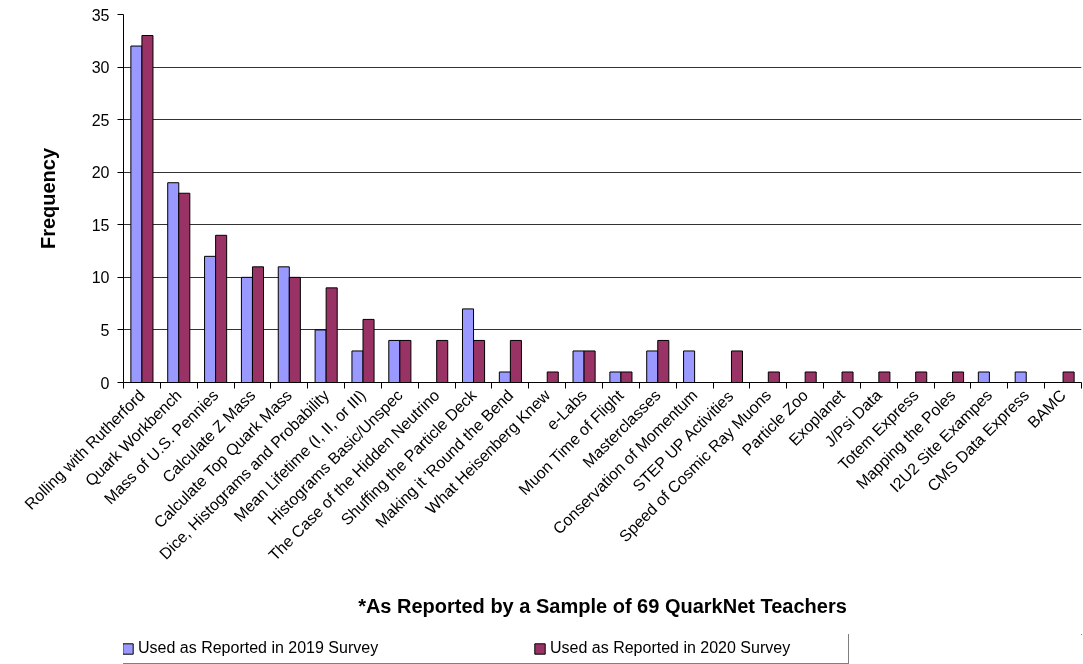 The image size is (1083, 664). Describe the element at coordinates (100, 173) in the screenshot. I see `y-tick-label: 20` at that location.